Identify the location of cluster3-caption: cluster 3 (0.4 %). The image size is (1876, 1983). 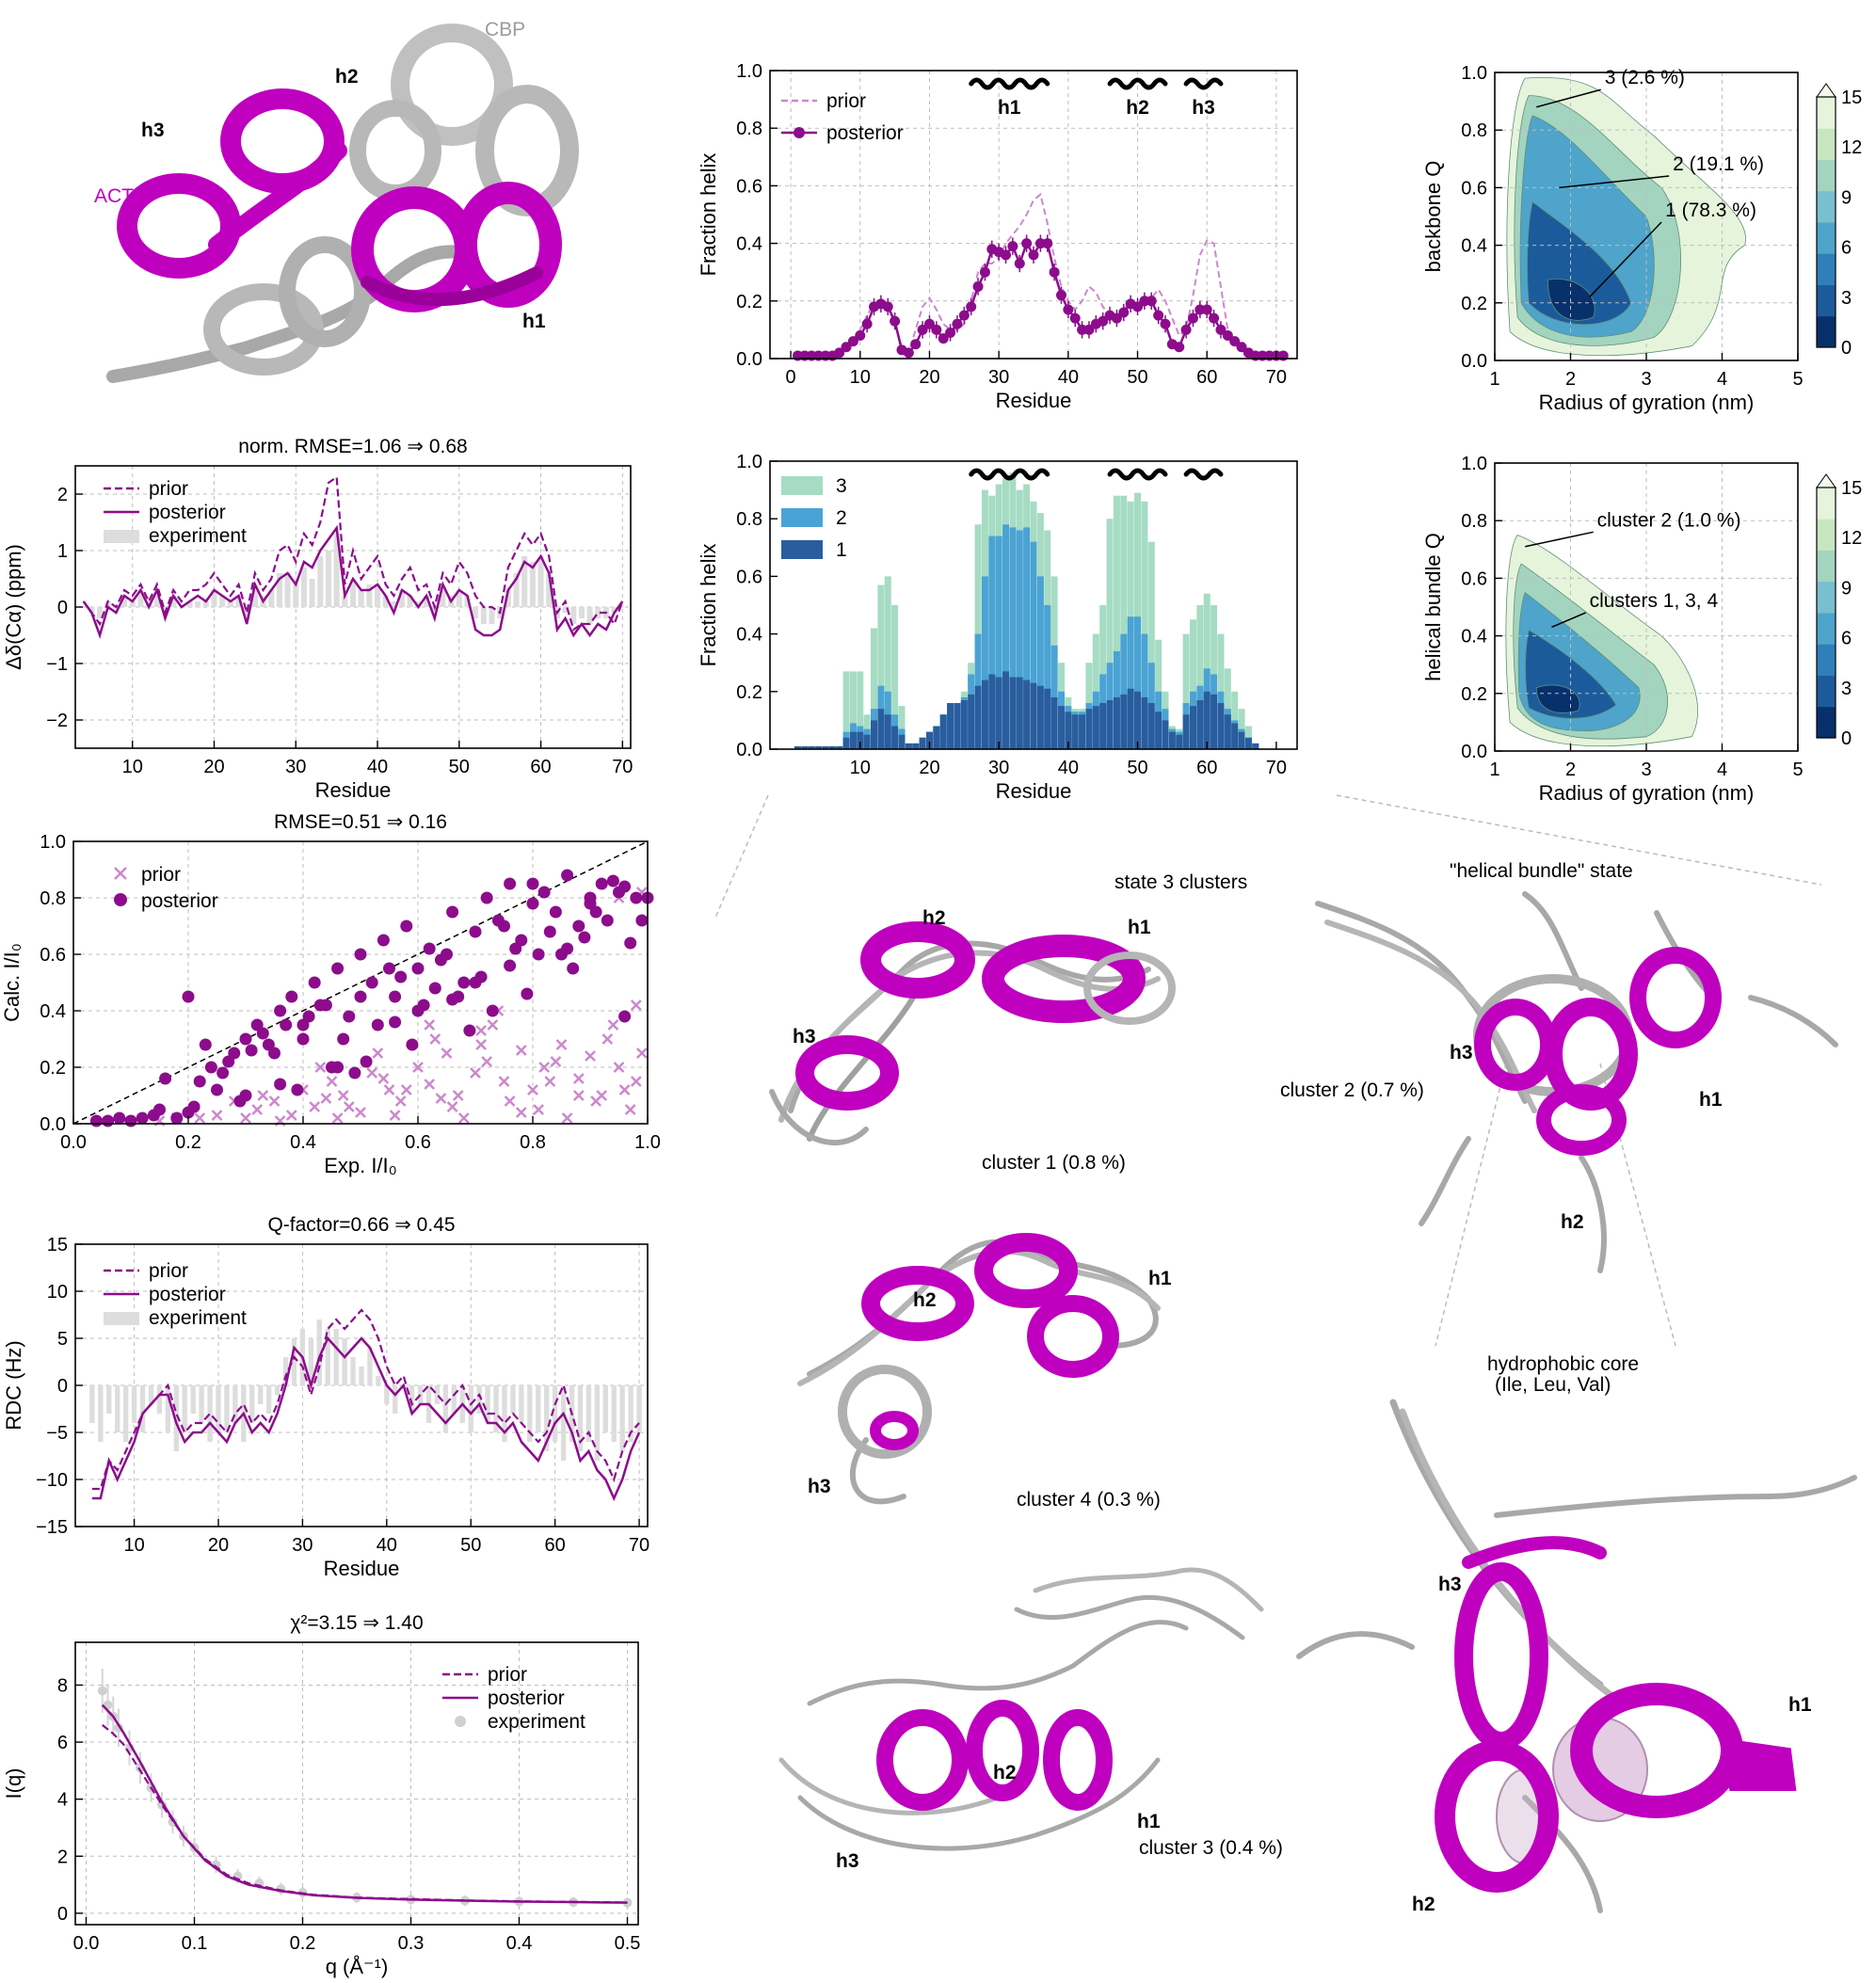
(1211, 1848).